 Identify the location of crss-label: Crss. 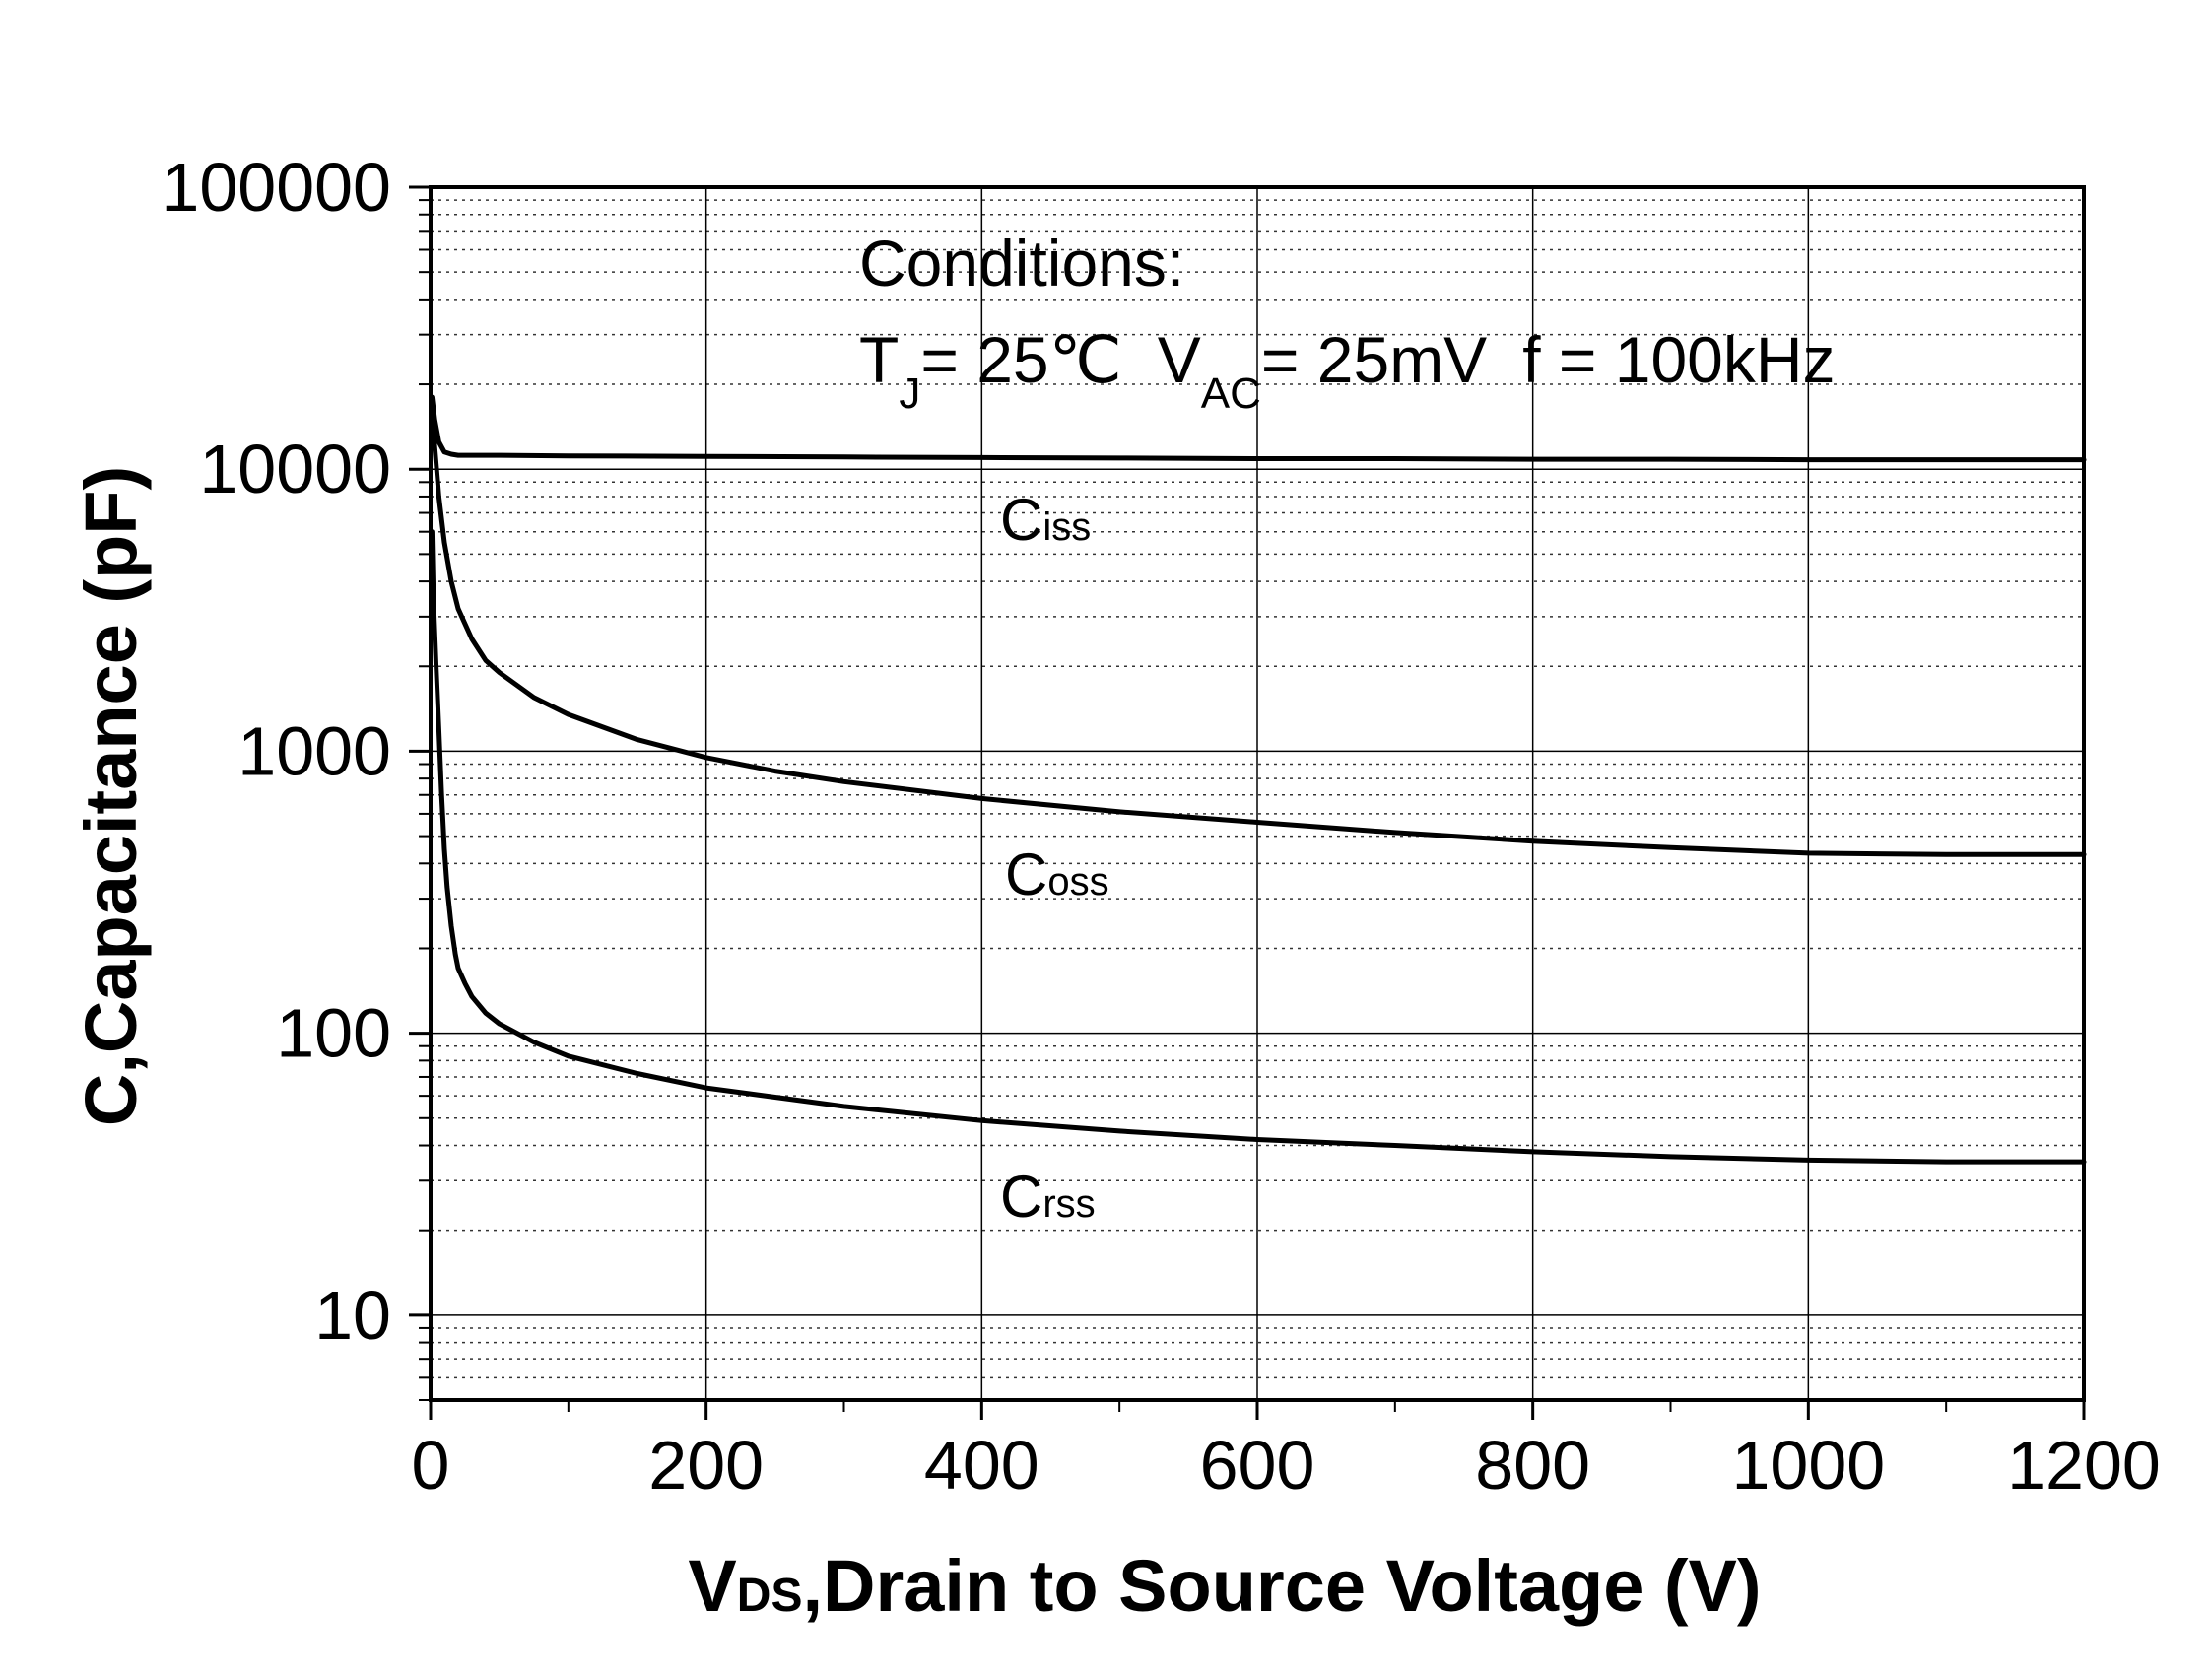
(1048, 1197).